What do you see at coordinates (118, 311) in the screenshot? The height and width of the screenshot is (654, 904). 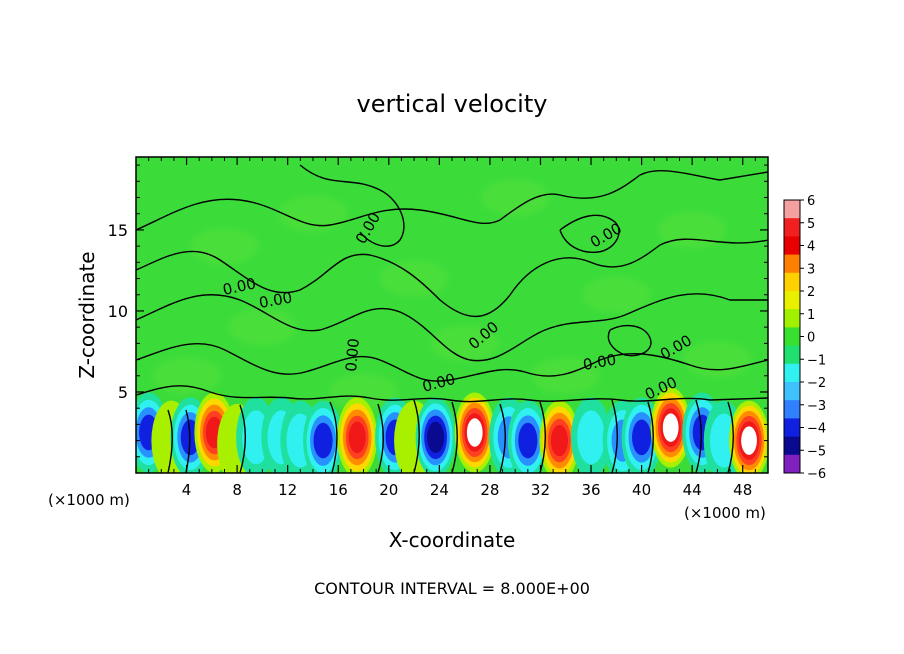 I see `y-tick-label: 10` at bounding box center [118, 311].